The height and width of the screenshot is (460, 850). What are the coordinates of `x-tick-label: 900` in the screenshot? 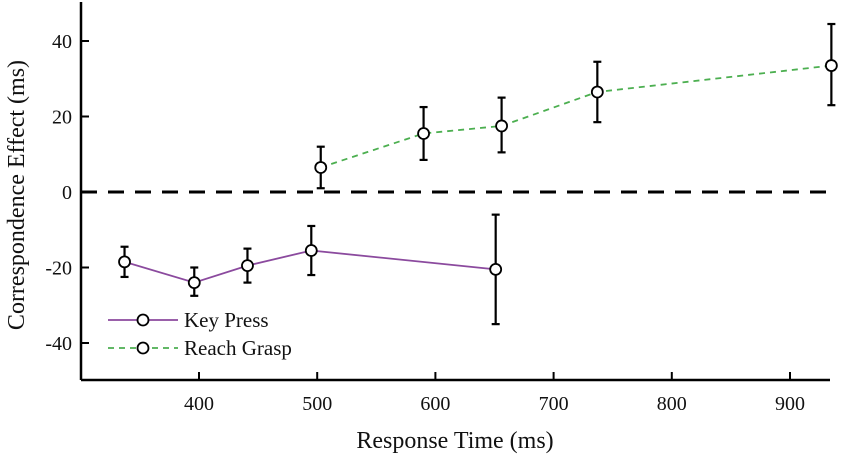 It's located at (790, 404).